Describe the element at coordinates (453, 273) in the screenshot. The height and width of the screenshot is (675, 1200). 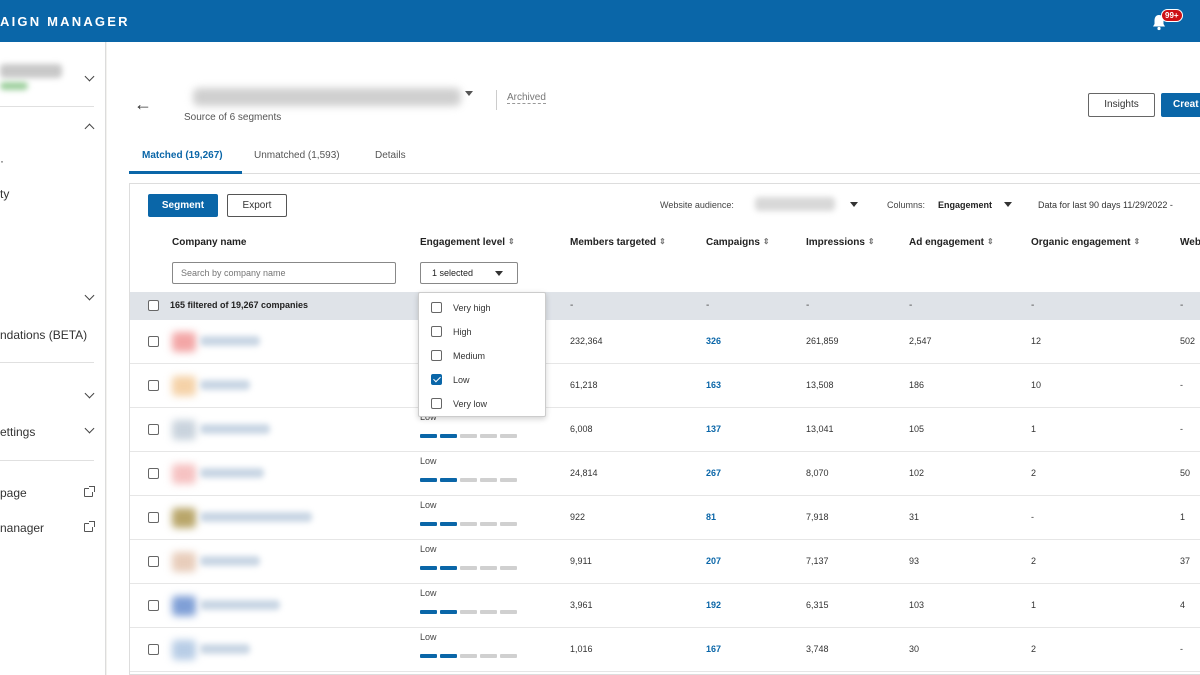
I see `engagement-filter-value: 1 selected` at that location.